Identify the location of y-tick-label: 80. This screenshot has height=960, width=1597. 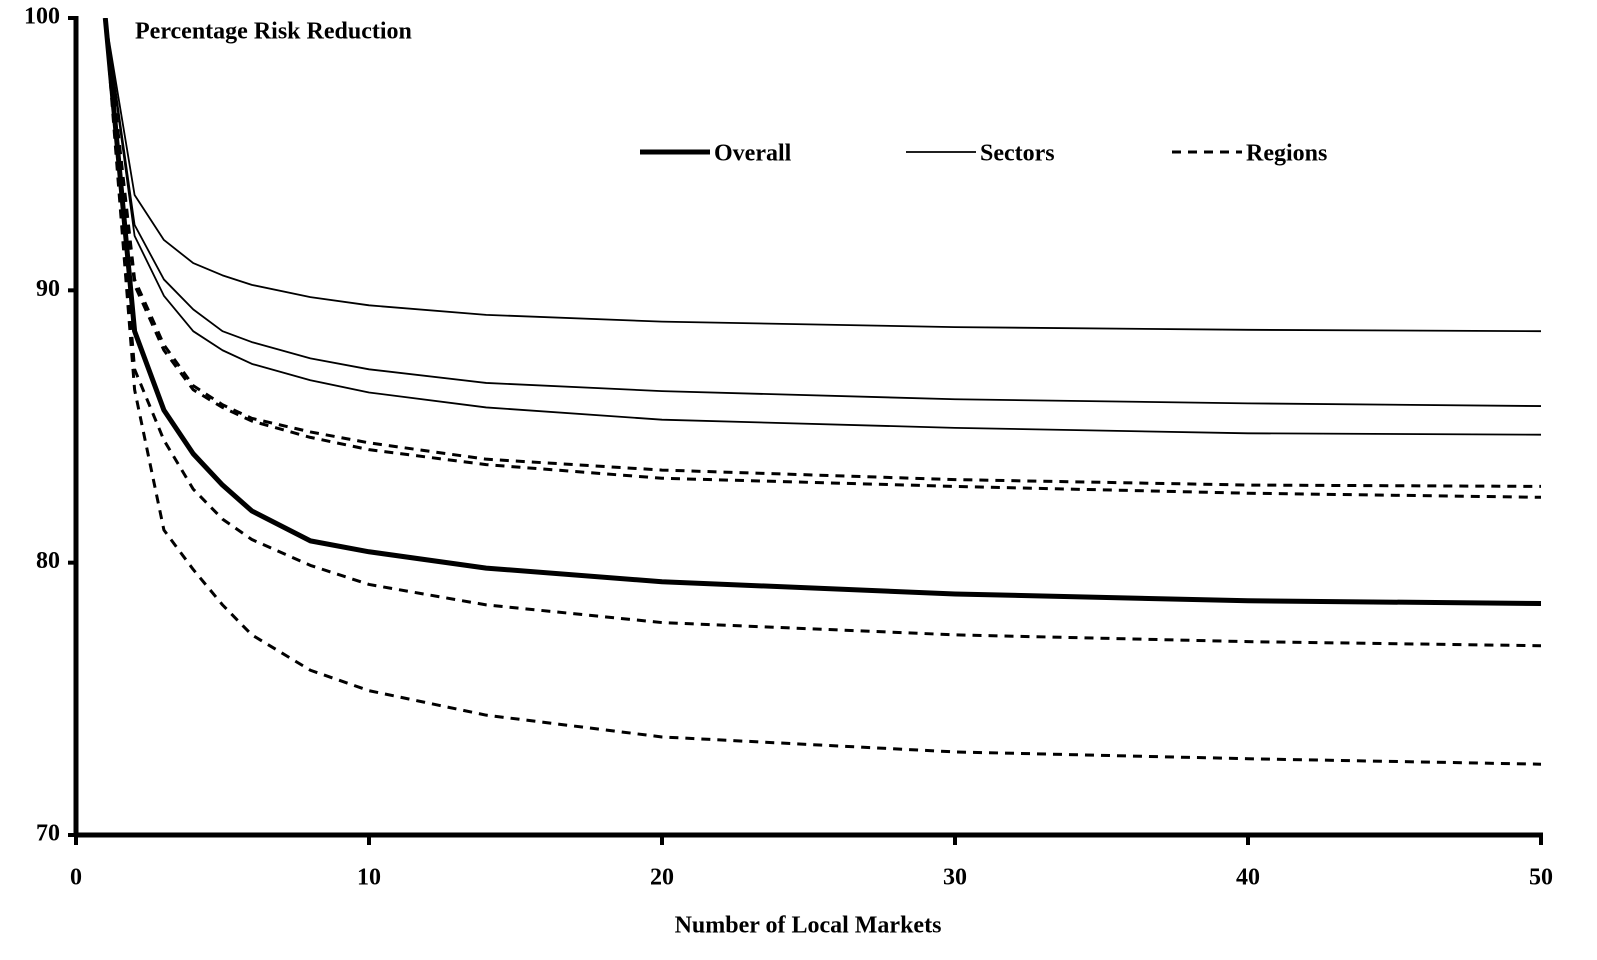
(48, 561).